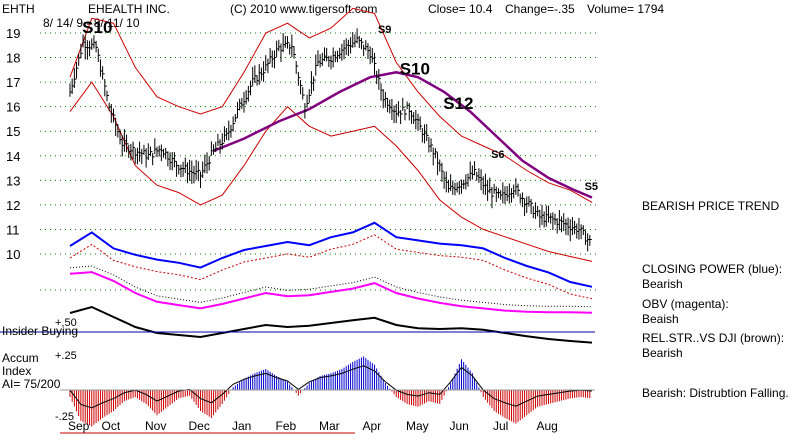 The width and height of the screenshot is (800, 441). What do you see at coordinates (662, 353) in the screenshot?
I see `relstr-value: Bearish` at bounding box center [662, 353].